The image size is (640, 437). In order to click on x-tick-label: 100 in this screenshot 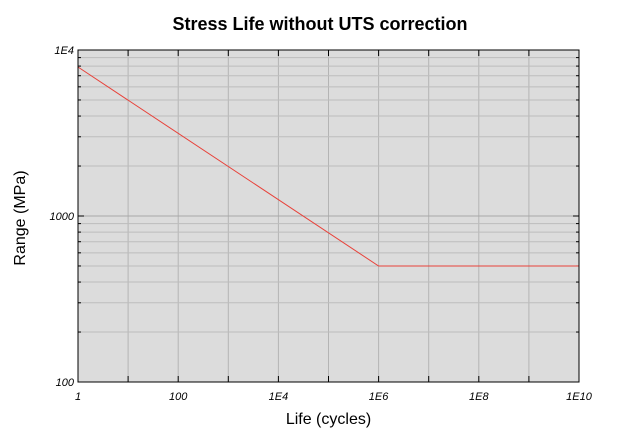, I will do `click(178, 397)`.